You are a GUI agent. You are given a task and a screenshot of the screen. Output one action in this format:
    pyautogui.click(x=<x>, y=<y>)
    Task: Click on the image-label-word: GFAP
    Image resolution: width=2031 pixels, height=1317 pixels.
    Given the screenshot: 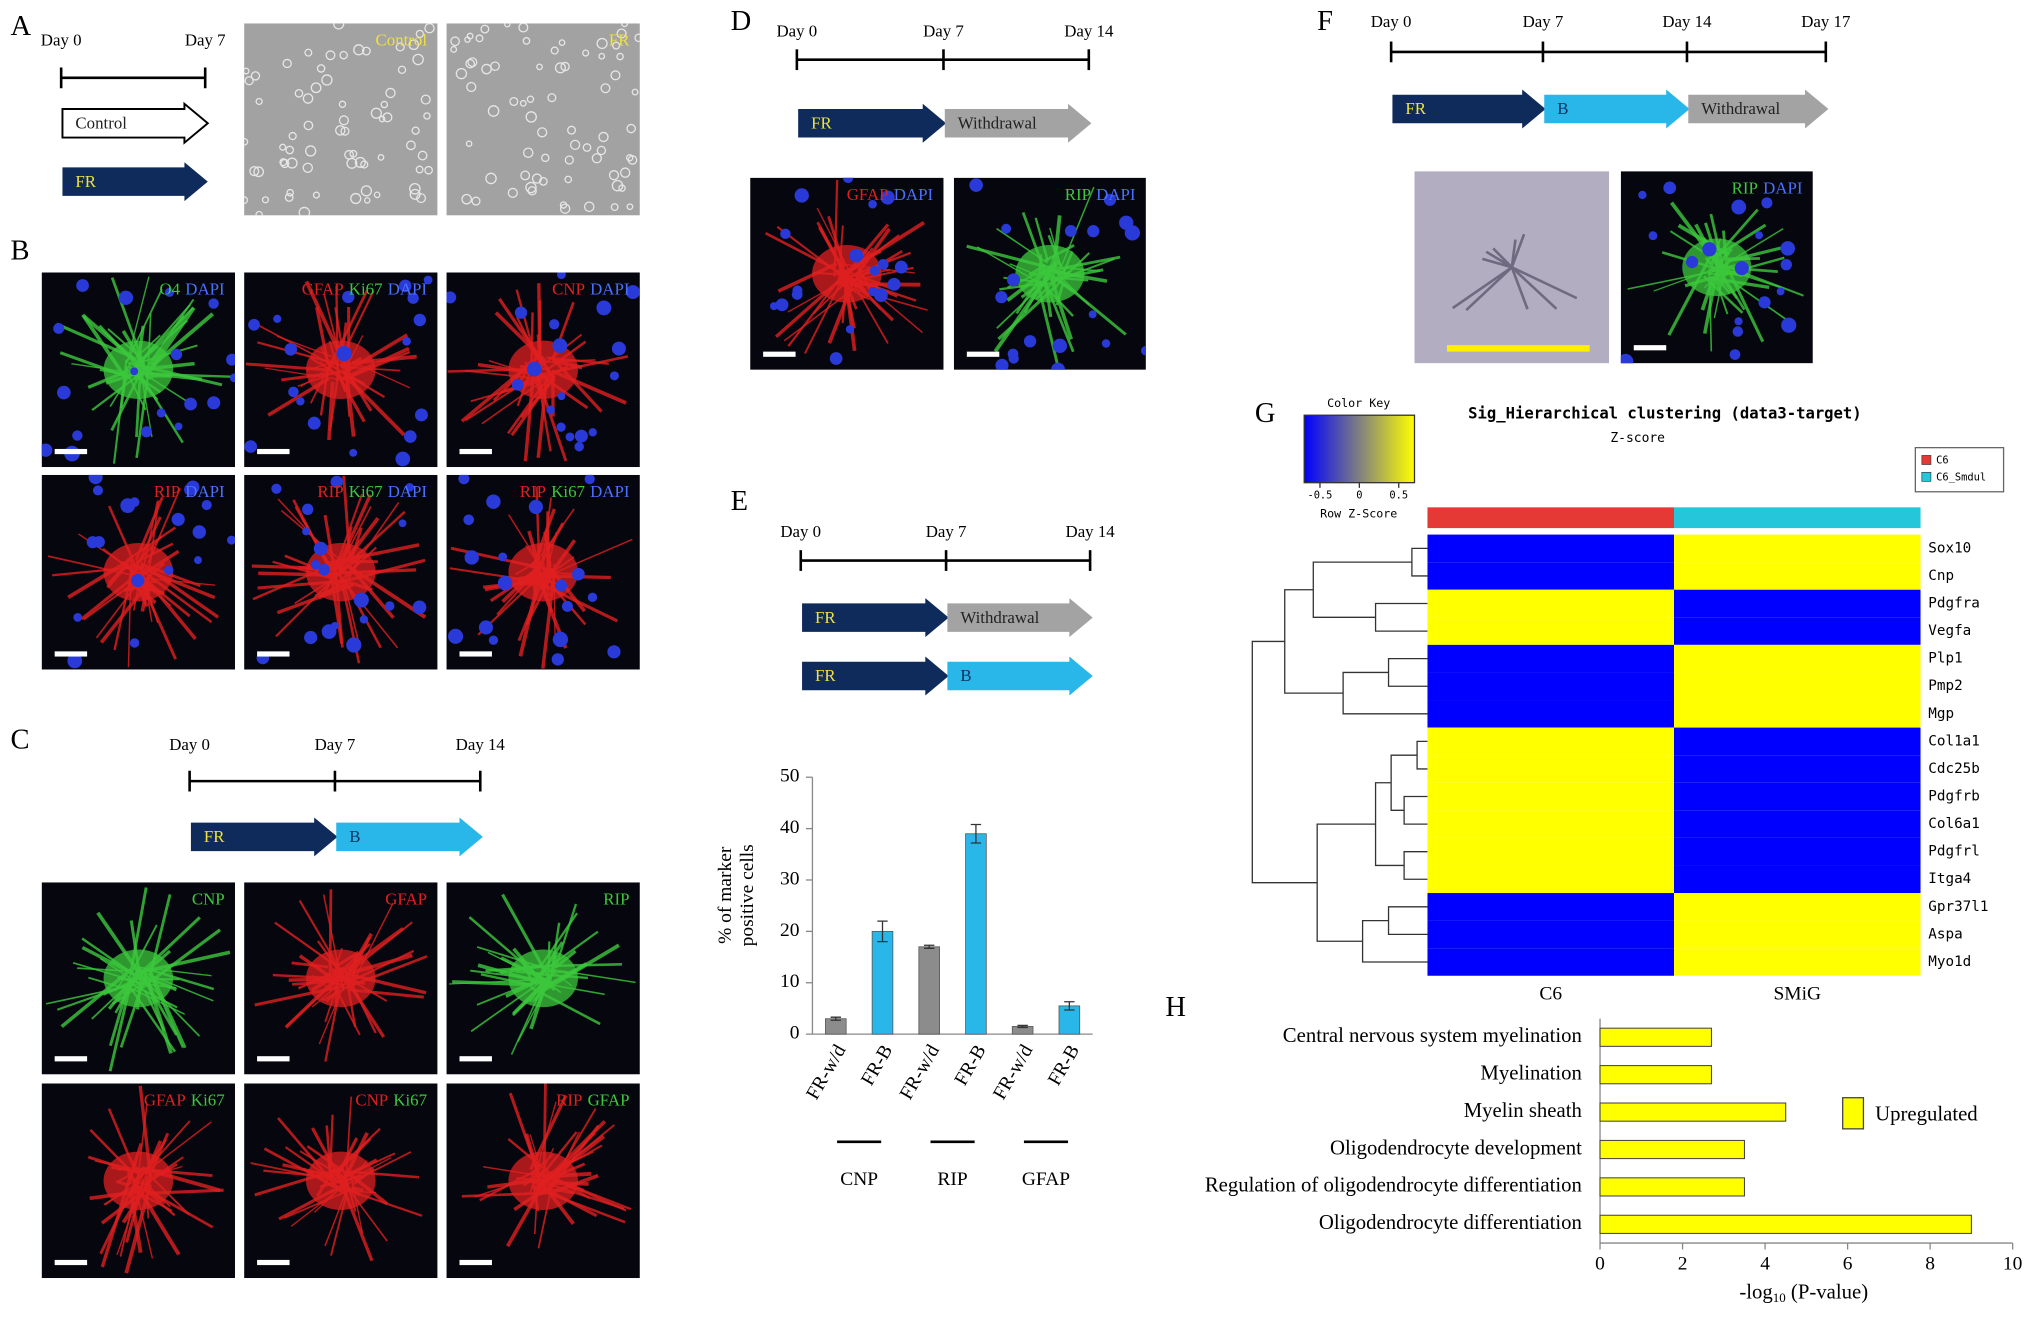 What is the action you would take?
    pyautogui.click(x=868, y=194)
    